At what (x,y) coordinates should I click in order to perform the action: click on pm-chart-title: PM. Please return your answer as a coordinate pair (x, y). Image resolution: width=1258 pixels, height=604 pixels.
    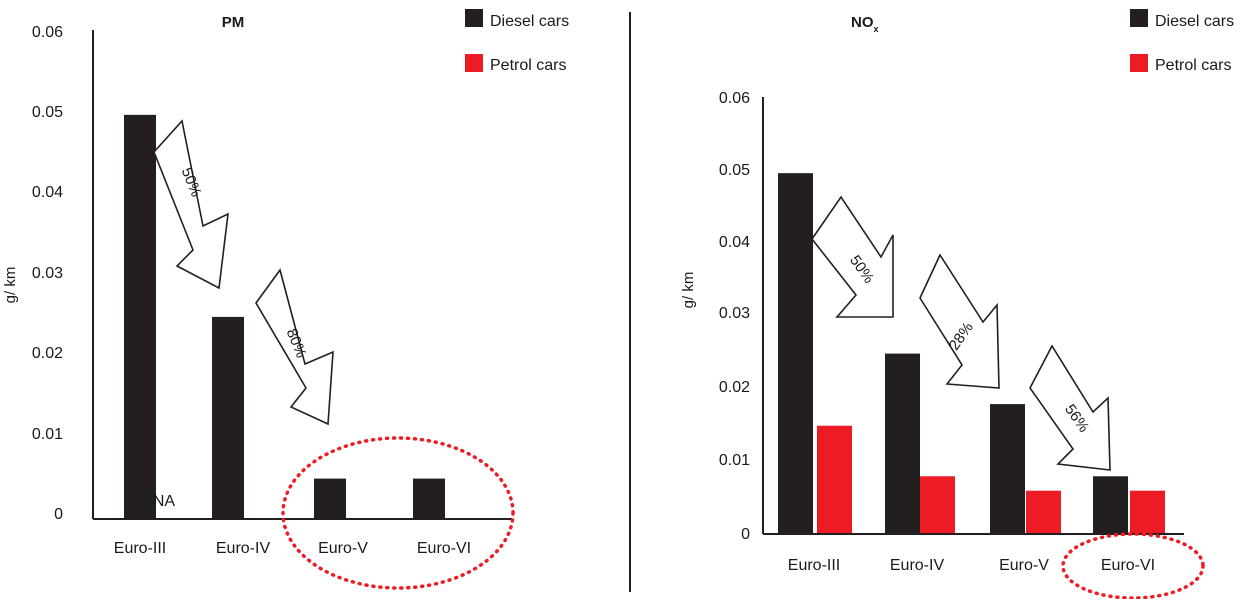
    Looking at the image, I should click on (233, 22).